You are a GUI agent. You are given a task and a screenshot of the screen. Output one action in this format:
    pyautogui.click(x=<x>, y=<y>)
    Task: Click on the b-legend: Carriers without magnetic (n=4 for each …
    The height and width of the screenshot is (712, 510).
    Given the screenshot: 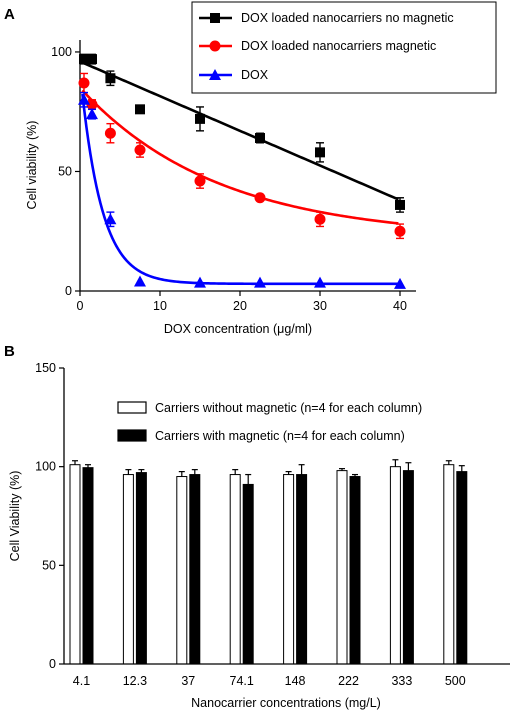 What is the action you would take?
    pyautogui.click(x=269, y=422)
    